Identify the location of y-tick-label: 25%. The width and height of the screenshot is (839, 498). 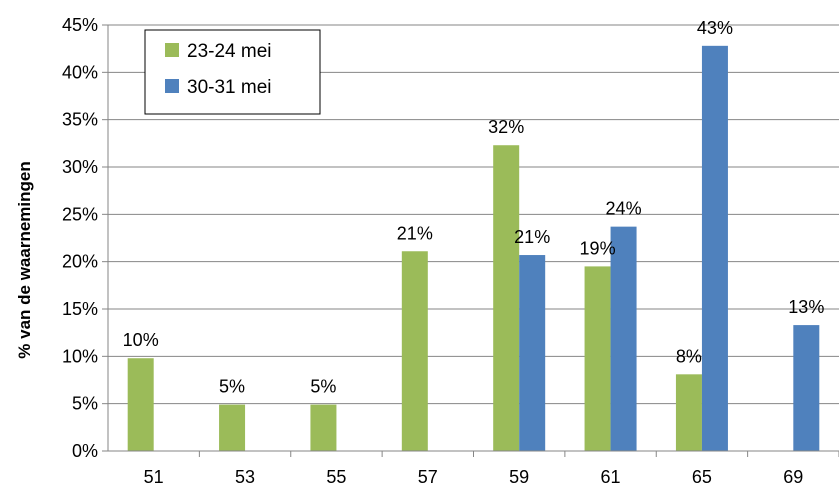
(80, 214).